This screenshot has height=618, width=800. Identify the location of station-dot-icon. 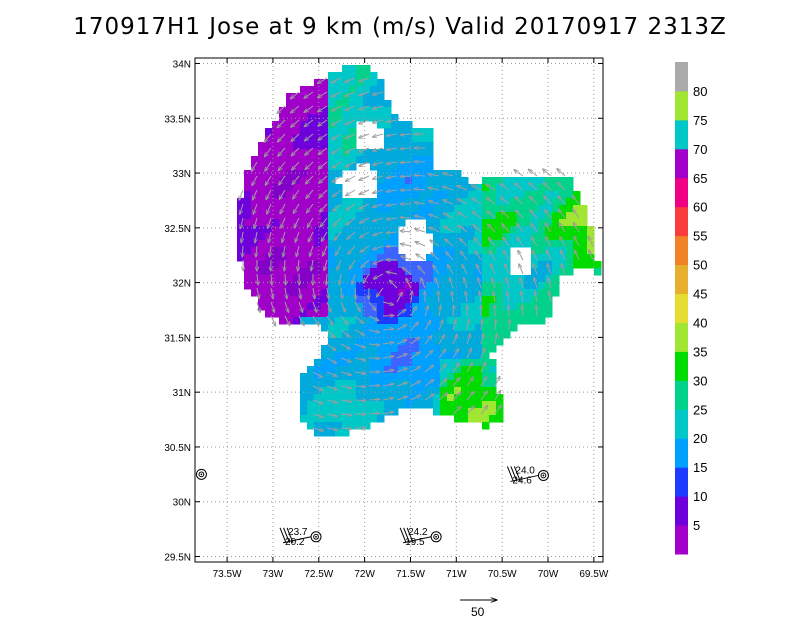
(436, 536).